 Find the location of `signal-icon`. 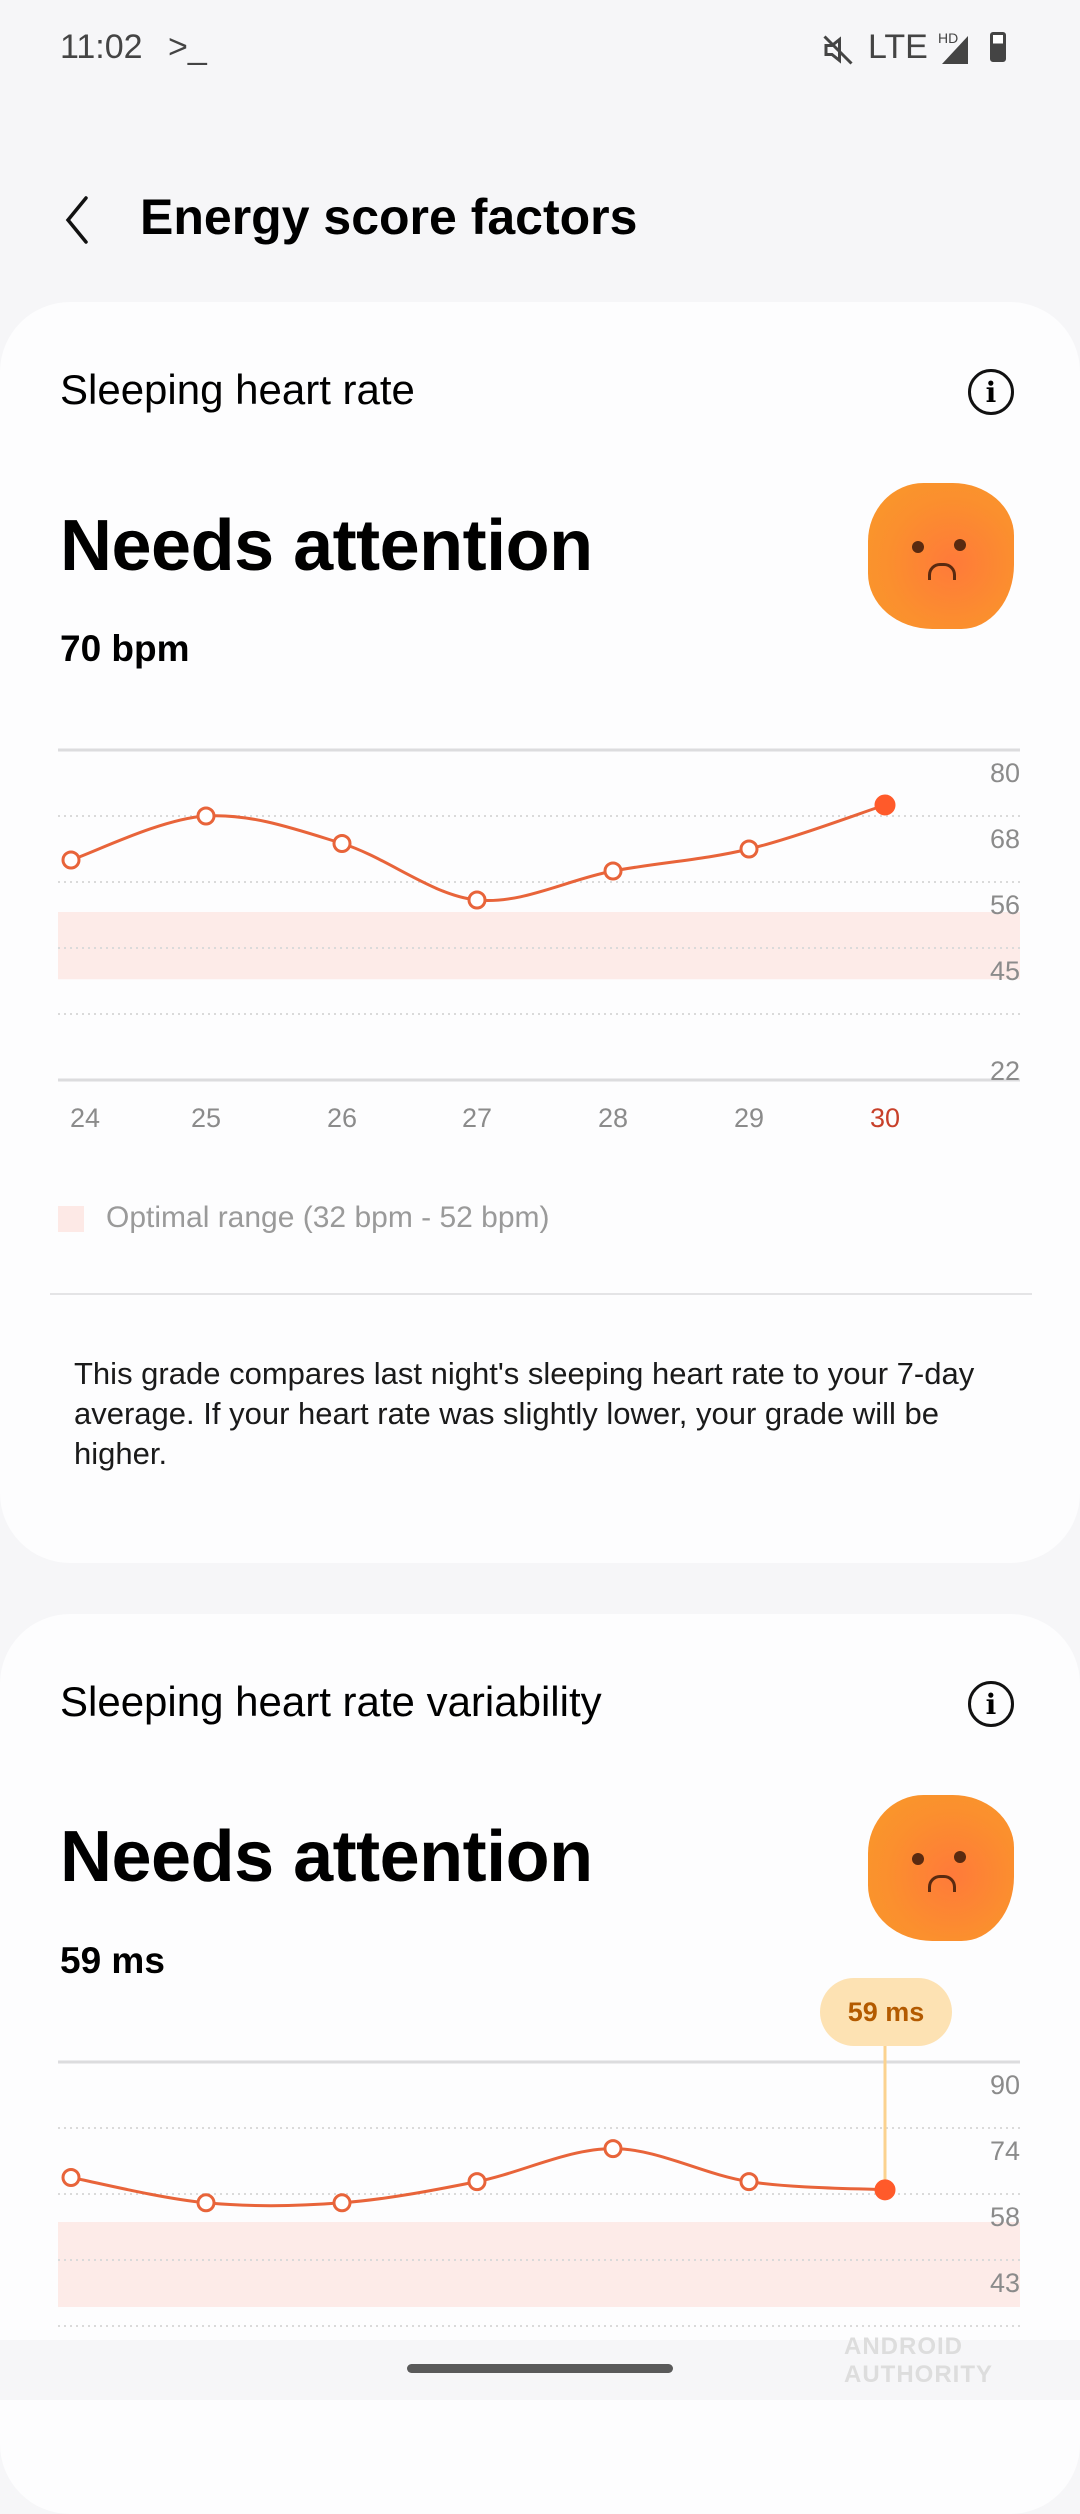

signal-icon is located at coordinates (955, 50).